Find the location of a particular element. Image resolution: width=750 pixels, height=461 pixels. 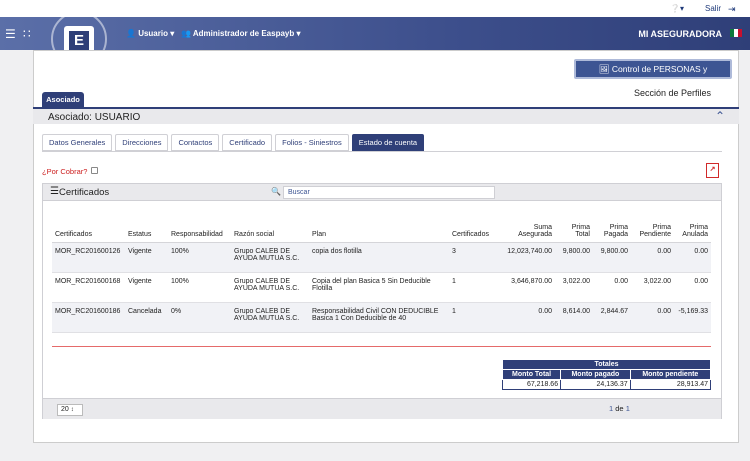

page-size-select: 20 ↕ is located at coordinates (70, 410).